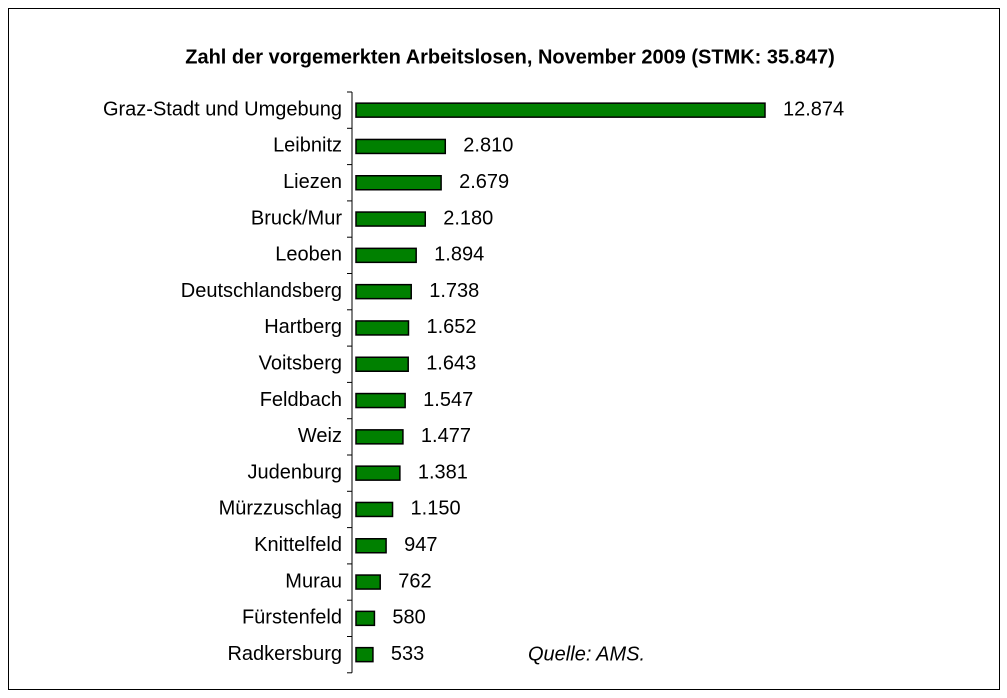  I want to click on category-label: Radkersburg, so click(284, 654).